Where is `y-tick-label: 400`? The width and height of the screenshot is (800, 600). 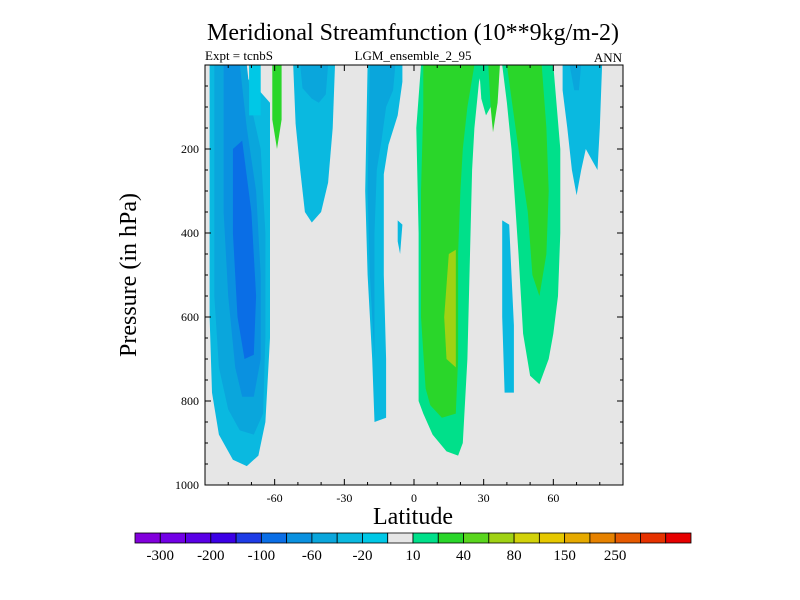
y-tick-label: 400 is located at coordinates (190, 233).